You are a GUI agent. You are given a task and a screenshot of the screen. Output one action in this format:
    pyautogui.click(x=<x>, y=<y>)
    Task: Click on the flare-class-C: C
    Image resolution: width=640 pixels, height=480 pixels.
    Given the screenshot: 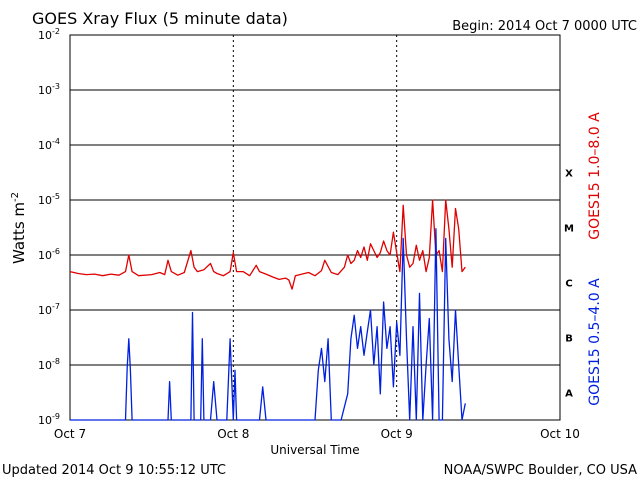 What is the action you would take?
    pyautogui.click(x=568, y=284)
    